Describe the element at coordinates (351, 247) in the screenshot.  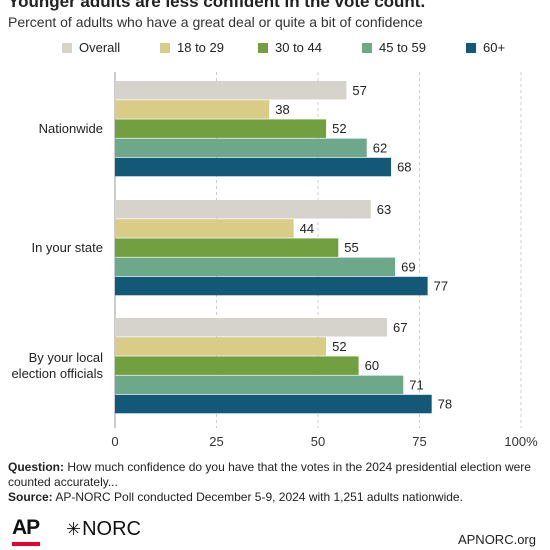
I see `bar-value-label: 55` at that location.